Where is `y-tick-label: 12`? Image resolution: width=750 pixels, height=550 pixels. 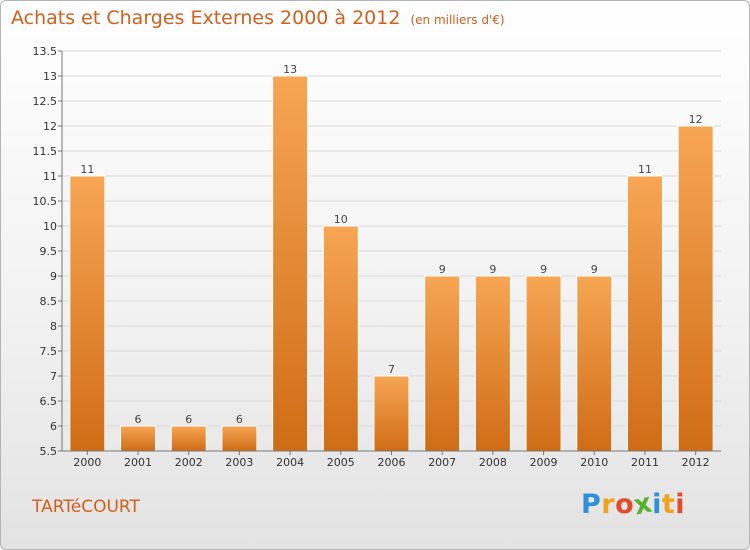
y-tick-label: 12 is located at coordinates (50, 126).